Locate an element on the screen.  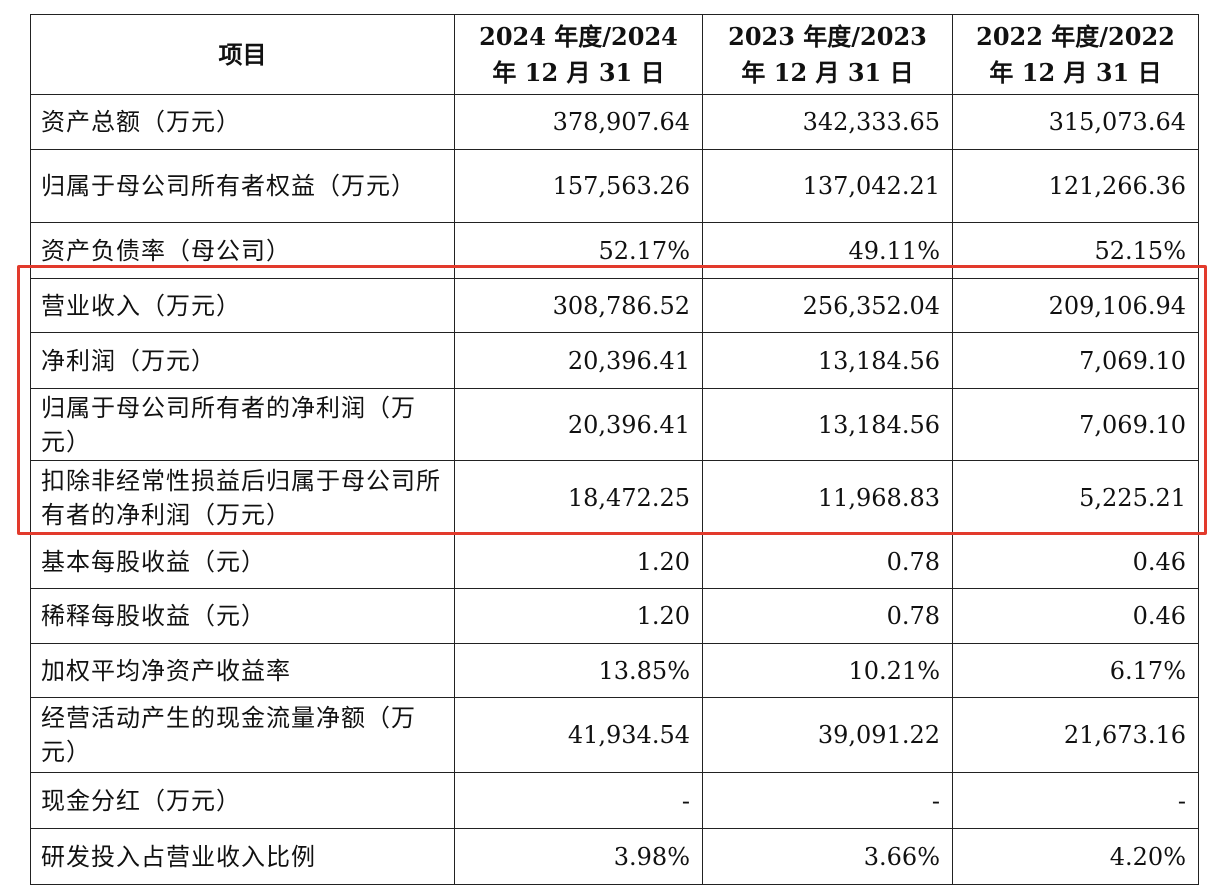
row-label: 基本每股收益（元） is located at coordinates (242, 561).